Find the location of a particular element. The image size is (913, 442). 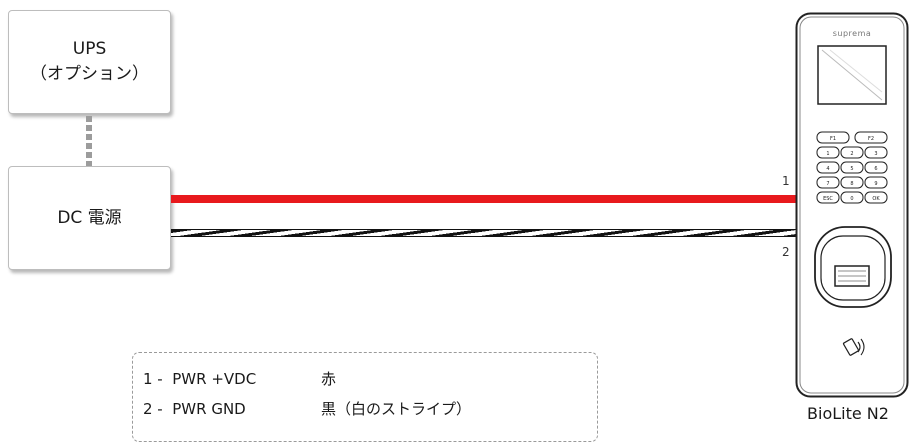

biolite-n2-device: suprema F1 F2 1 2 3 4 5 6 7 8 9 ESC 0 OK is located at coordinates (852, 205).